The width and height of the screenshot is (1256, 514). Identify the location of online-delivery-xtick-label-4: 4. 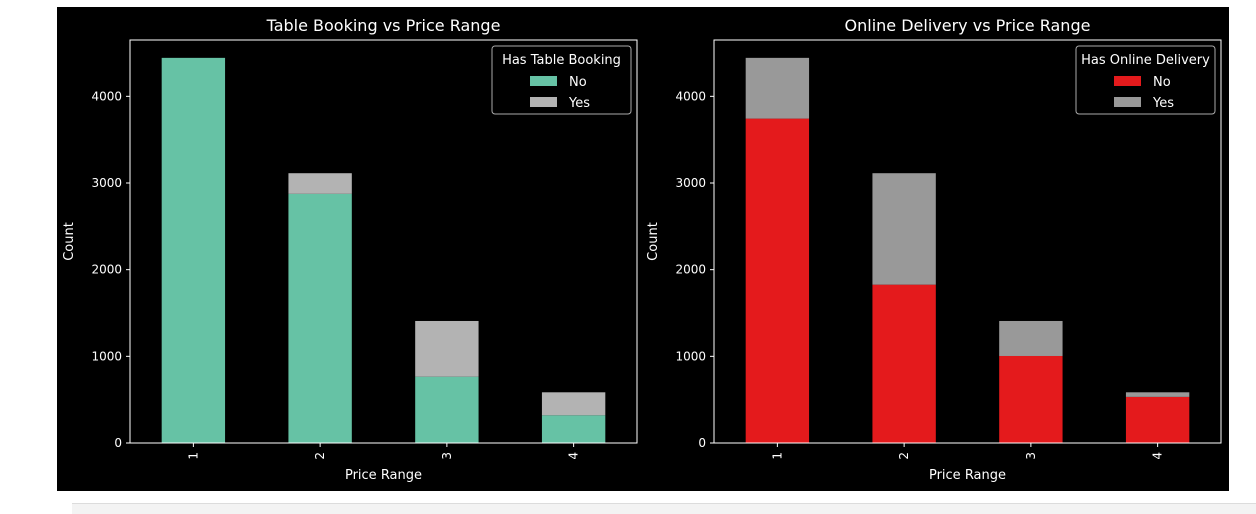
(1158, 456).